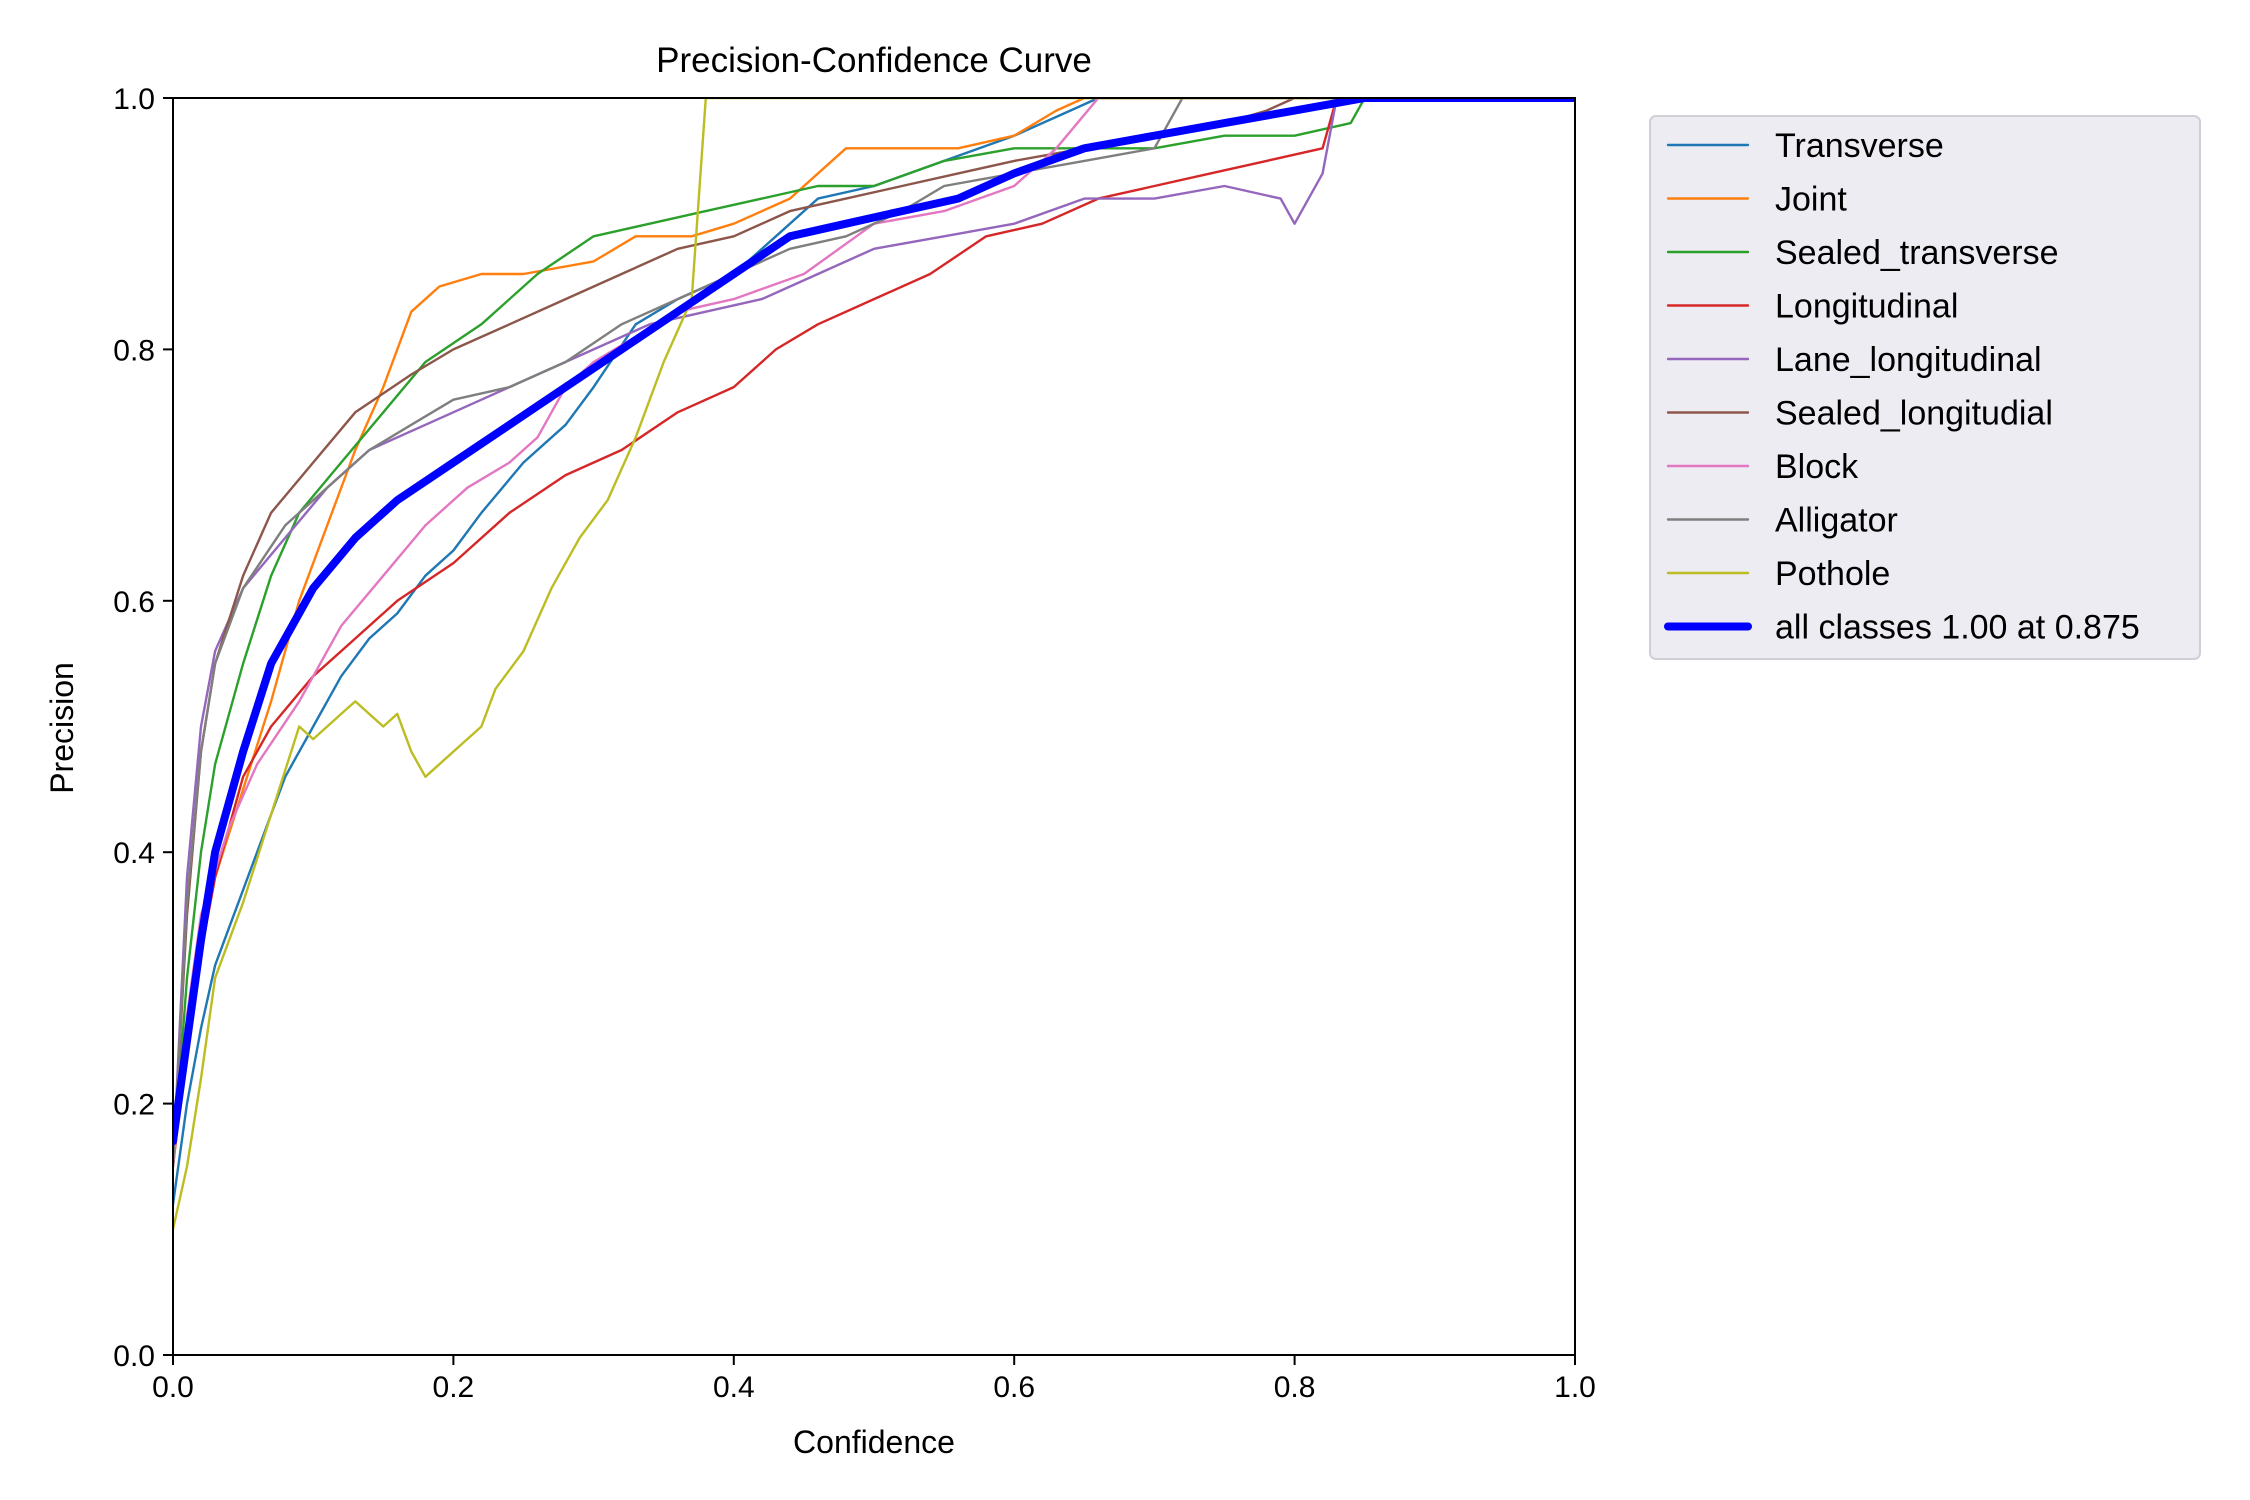  What do you see at coordinates (874, 1442) in the screenshot?
I see `x-axis-title: Confidence` at bounding box center [874, 1442].